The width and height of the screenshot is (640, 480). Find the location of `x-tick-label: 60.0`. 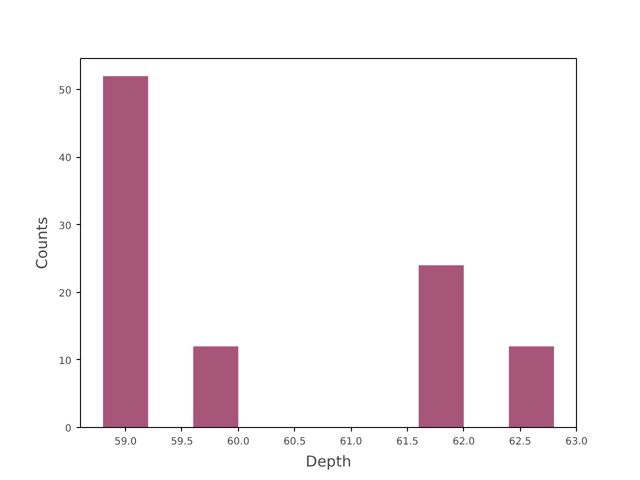

x-tick-label: 60.0 is located at coordinates (238, 442).